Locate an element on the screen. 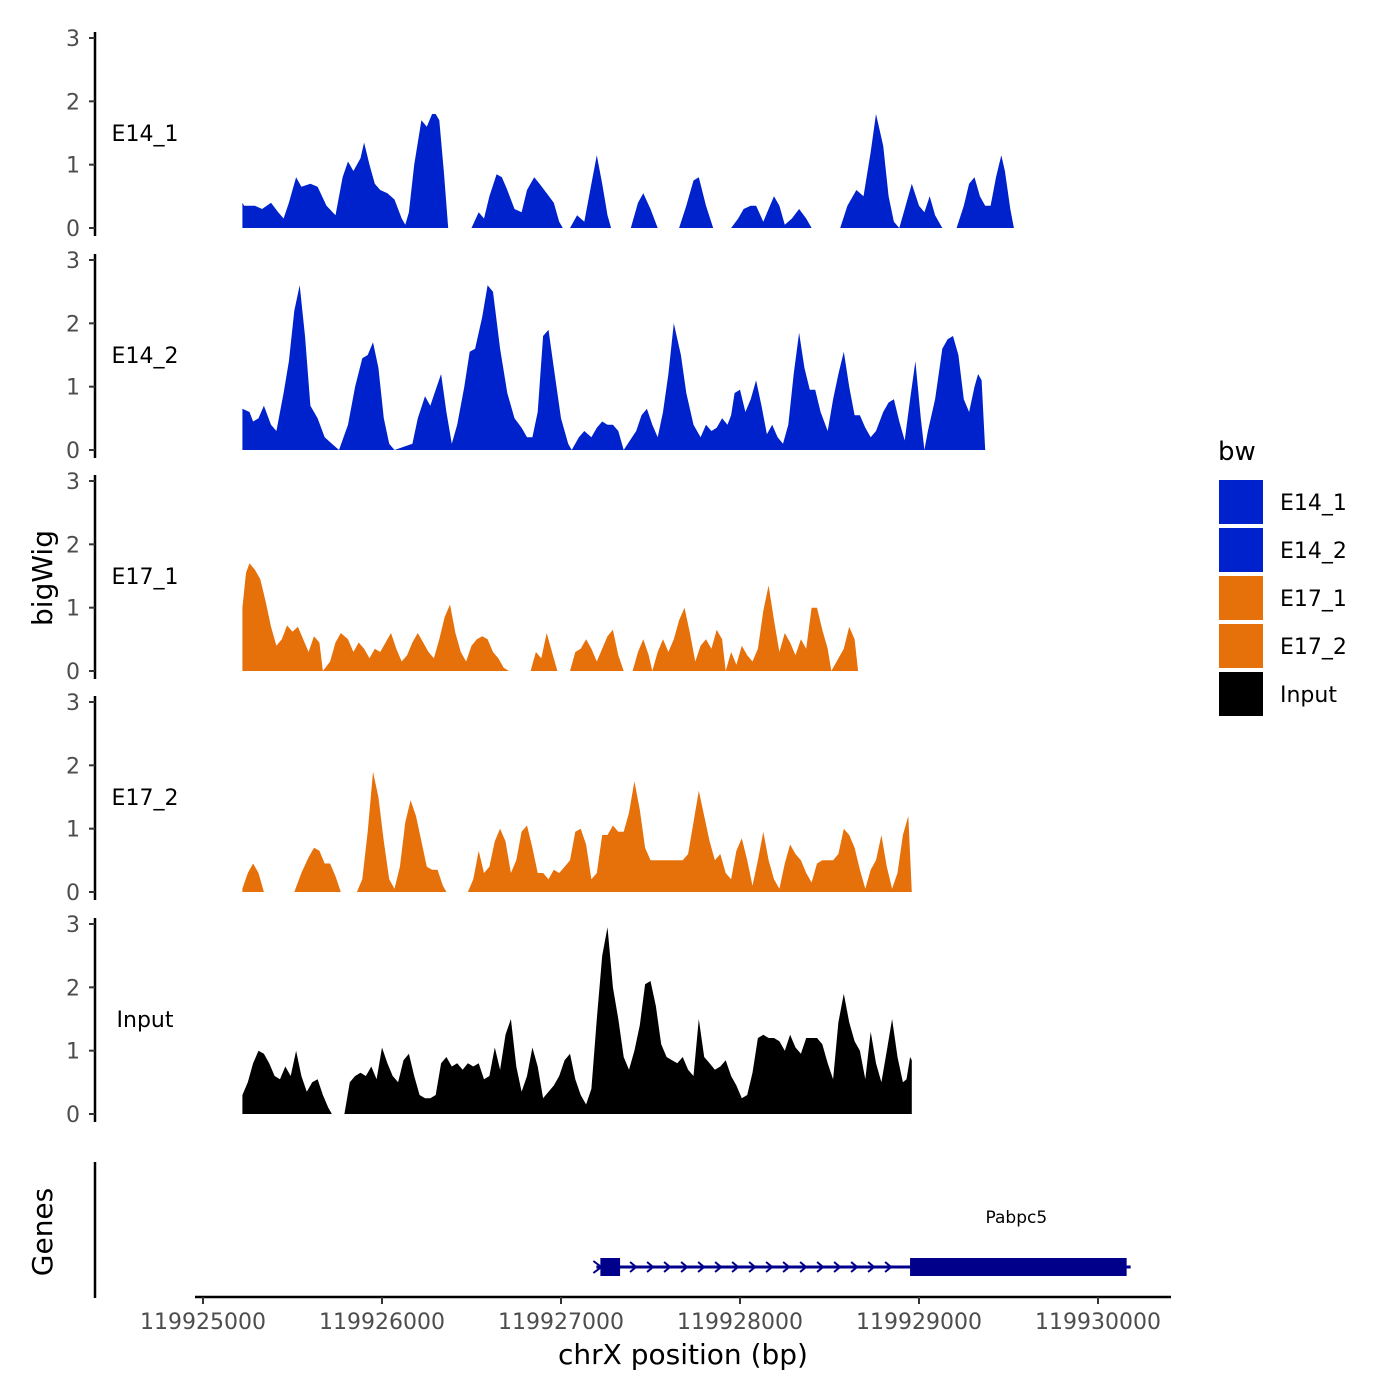  x-tick-label: 119926000 is located at coordinates (382, 1322).